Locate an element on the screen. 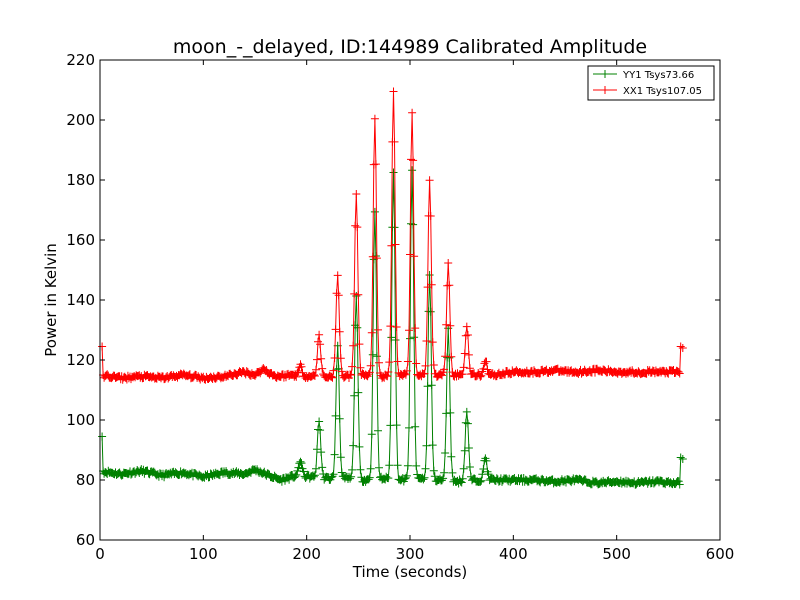  x-tick-label: 300 is located at coordinates (410, 554).